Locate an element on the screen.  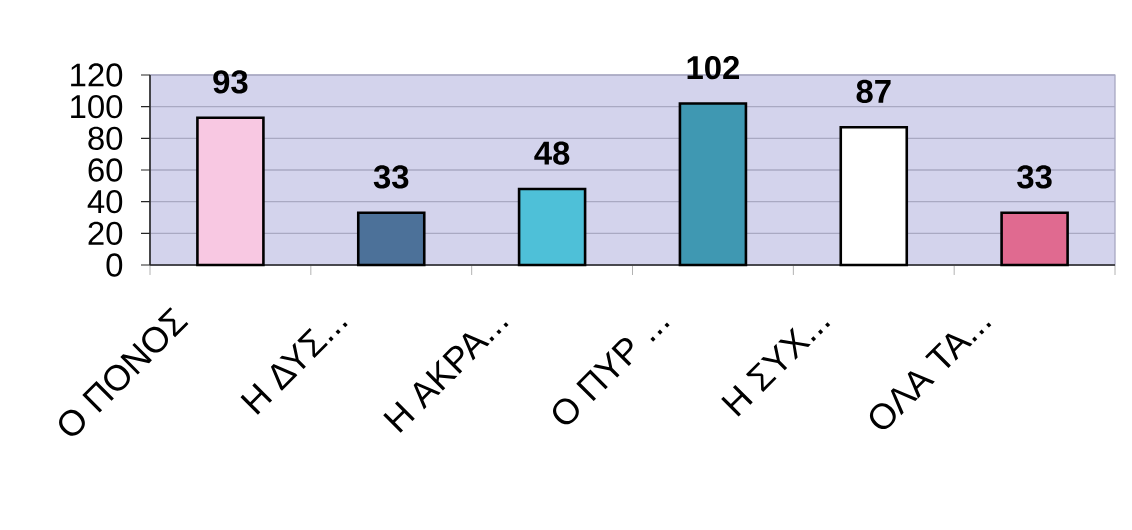
data-label: 48 is located at coordinates (552, 153).